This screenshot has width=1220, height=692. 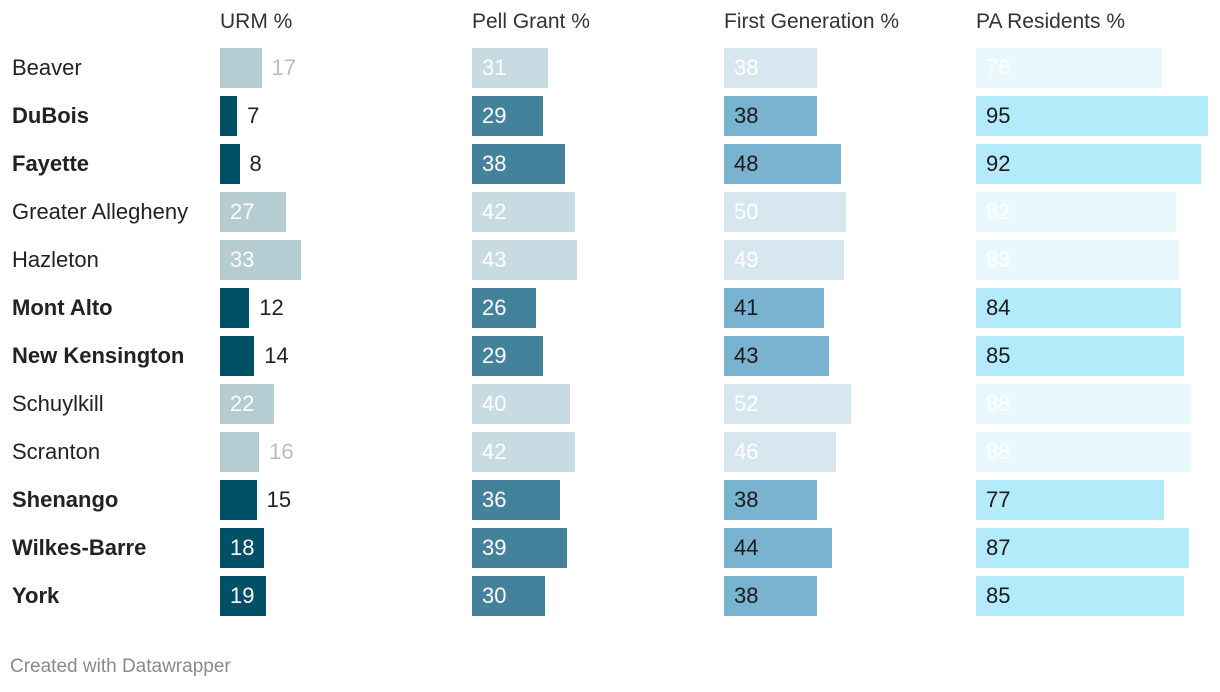 I want to click on value-label: 31, so click(x=494, y=67).